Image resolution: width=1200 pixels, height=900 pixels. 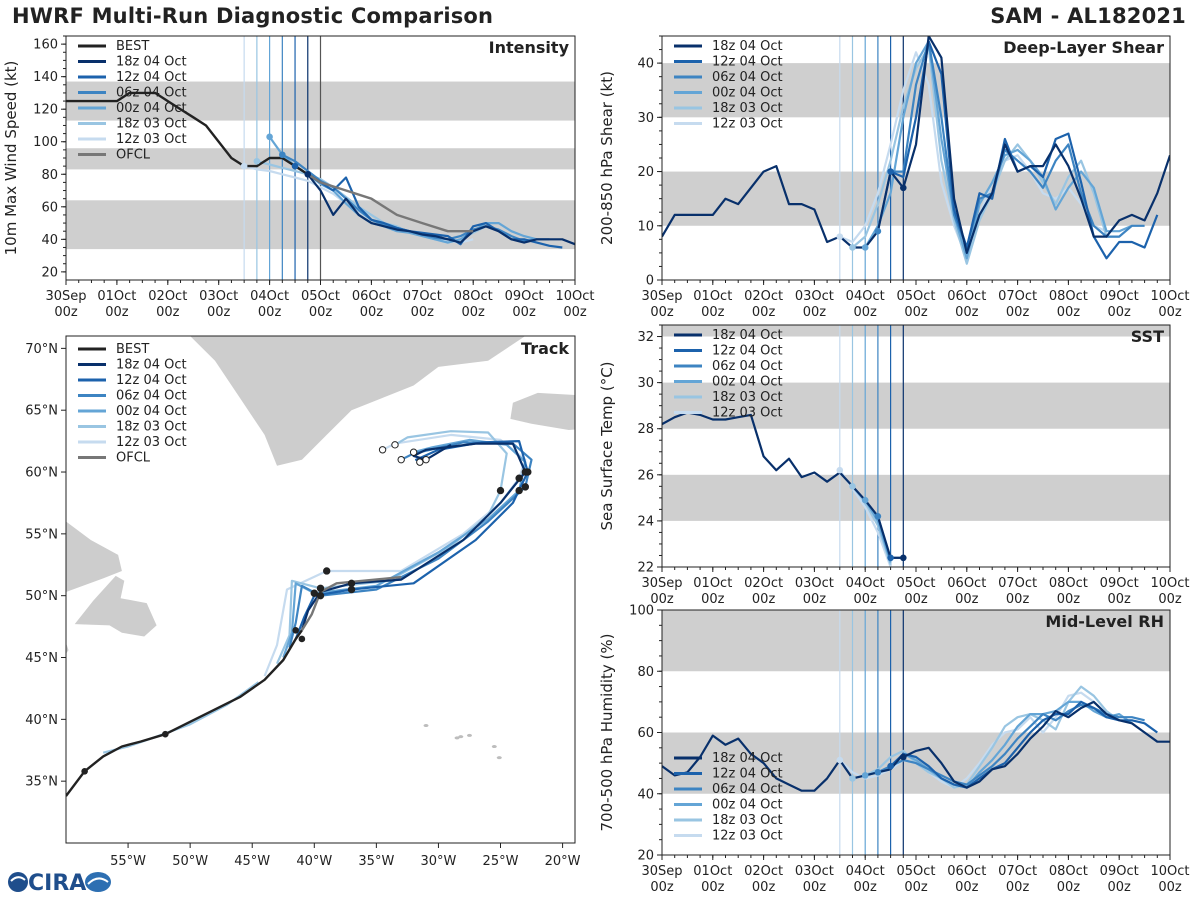 I want to click on y-tick-label: 22, so click(x=645, y=568).